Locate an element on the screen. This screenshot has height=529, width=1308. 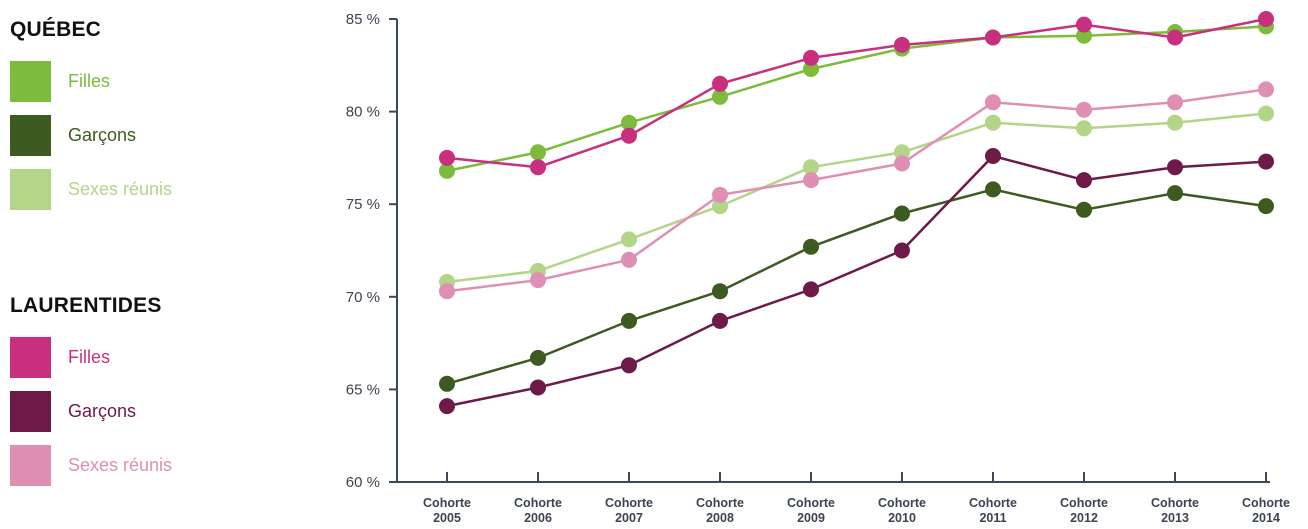
x-tick-label: Cohorte 2010 is located at coordinates (902, 510).